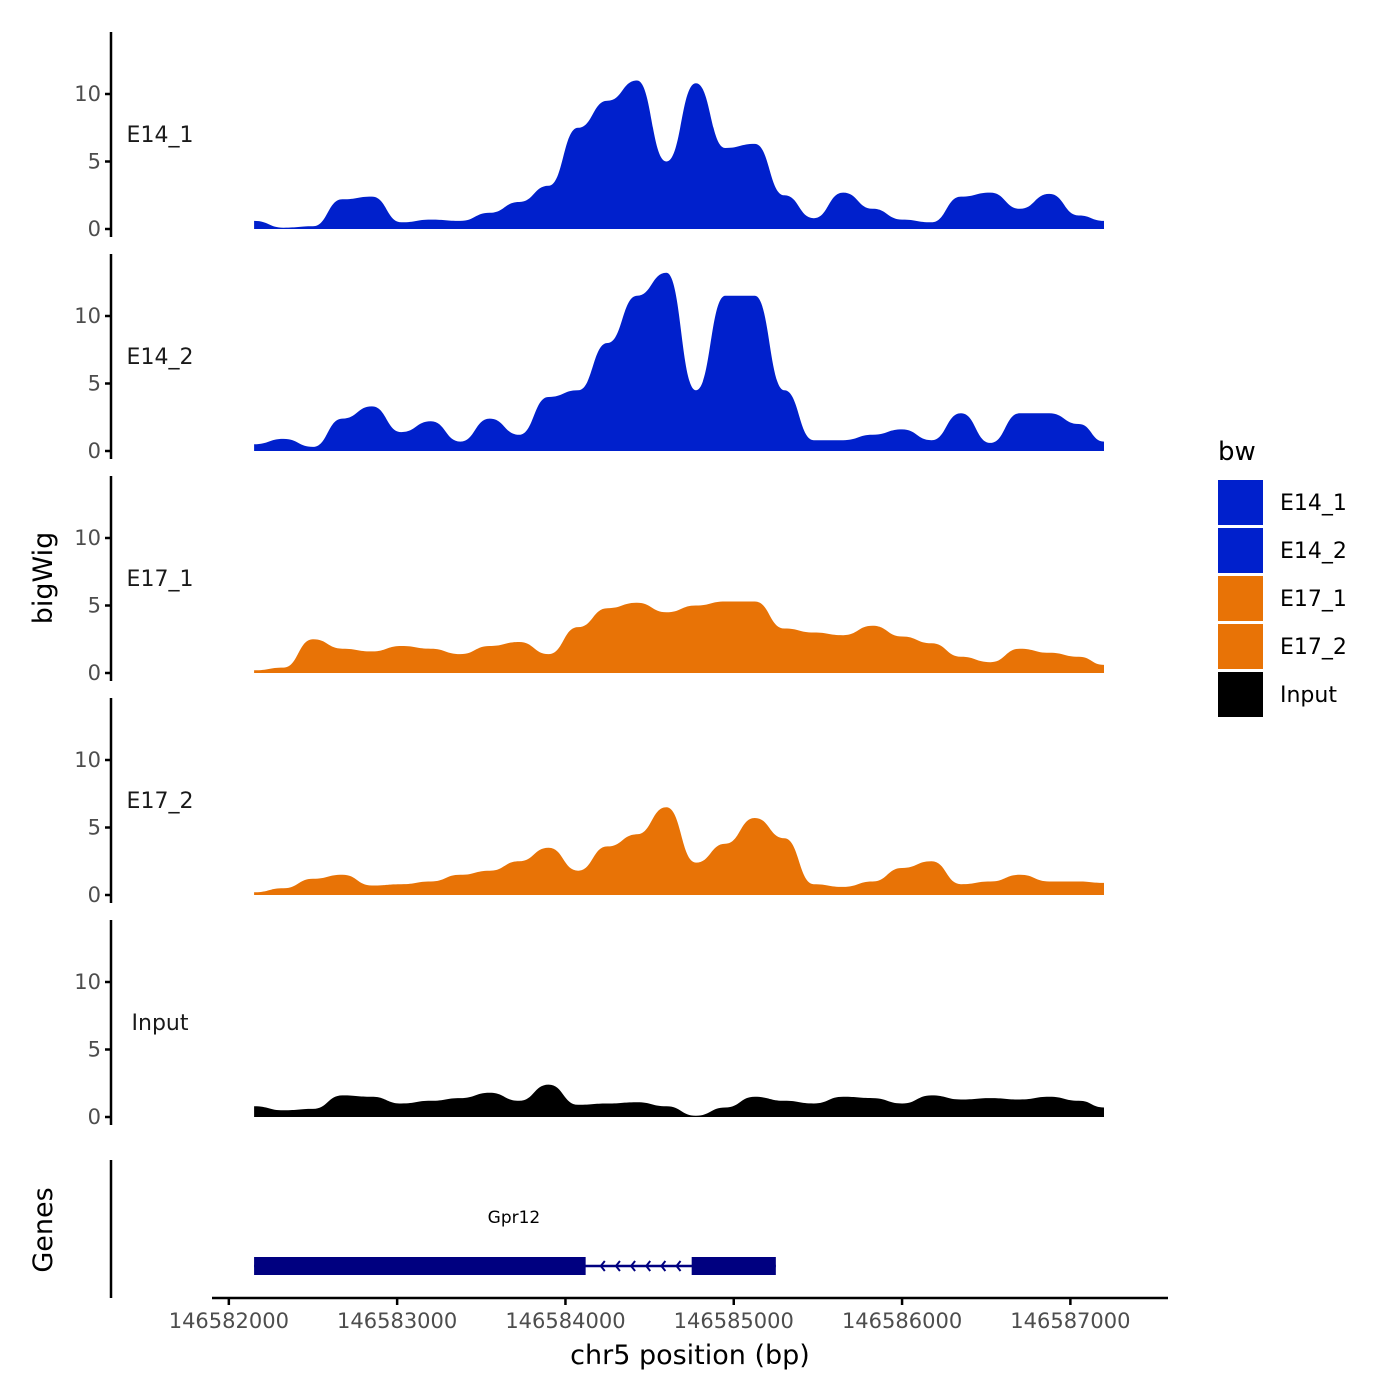 The height and width of the screenshot is (1400, 1400). What do you see at coordinates (160, 357) in the screenshot?
I see `track-label: E14_2` at bounding box center [160, 357].